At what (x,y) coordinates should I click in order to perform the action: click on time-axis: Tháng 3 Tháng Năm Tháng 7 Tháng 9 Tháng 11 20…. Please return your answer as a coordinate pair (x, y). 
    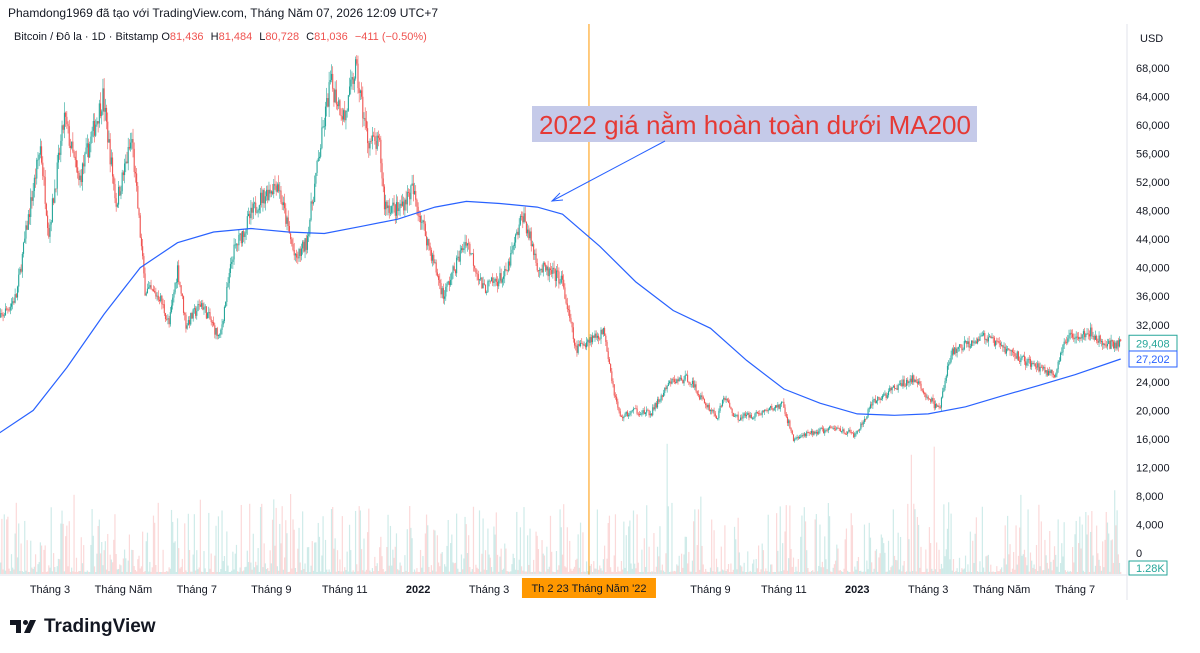
    Looking at the image, I should click on (563, 586).